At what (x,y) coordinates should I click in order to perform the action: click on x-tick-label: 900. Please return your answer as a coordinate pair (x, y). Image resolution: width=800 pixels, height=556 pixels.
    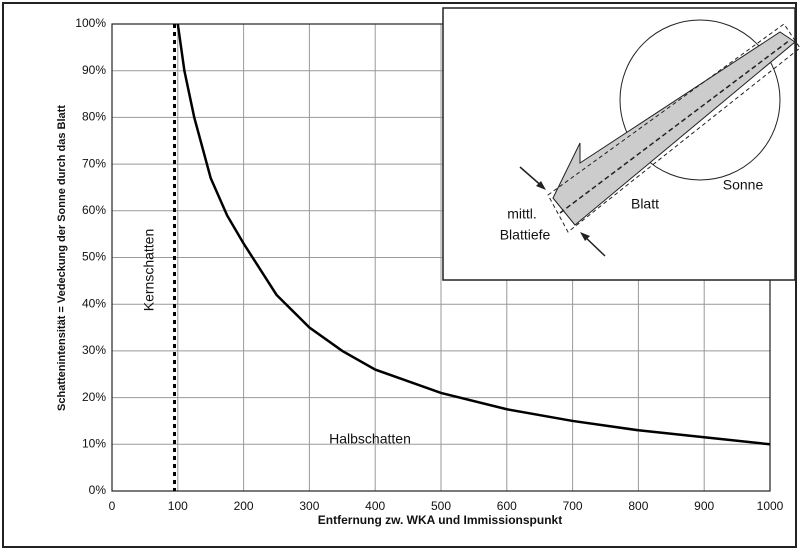
    Looking at the image, I should click on (704, 506).